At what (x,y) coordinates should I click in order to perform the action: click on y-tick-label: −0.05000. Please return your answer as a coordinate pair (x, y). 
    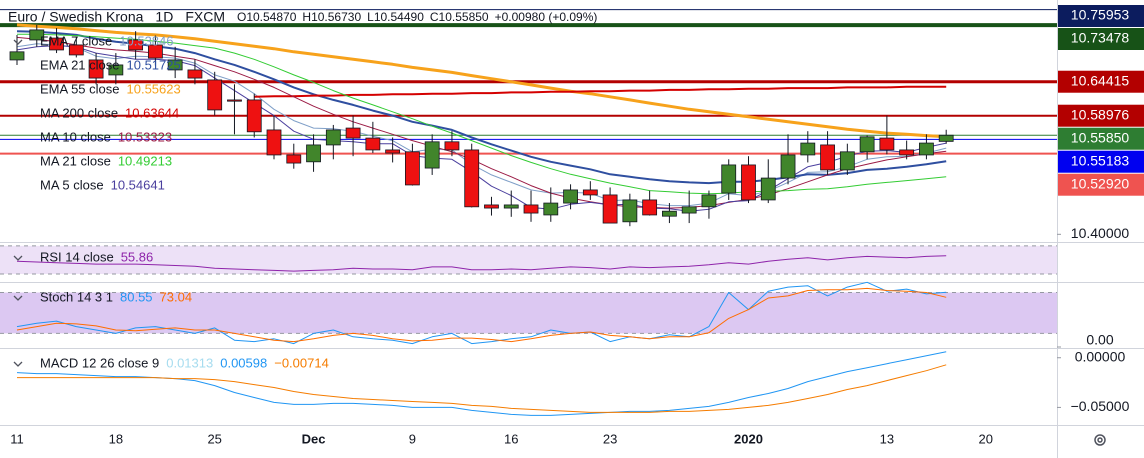
    Looking at the image, I should click on (1100, 406).